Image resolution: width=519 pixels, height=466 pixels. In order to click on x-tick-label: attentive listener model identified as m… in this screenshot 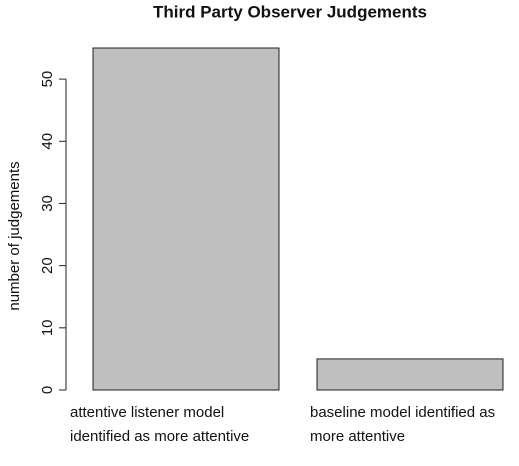, I will do `click(160, 424)`.